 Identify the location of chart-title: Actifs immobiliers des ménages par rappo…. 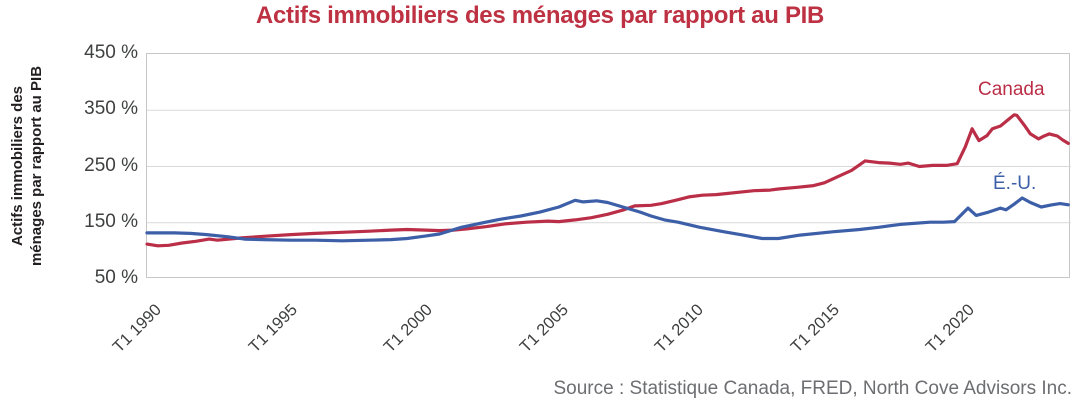
(540, 15).